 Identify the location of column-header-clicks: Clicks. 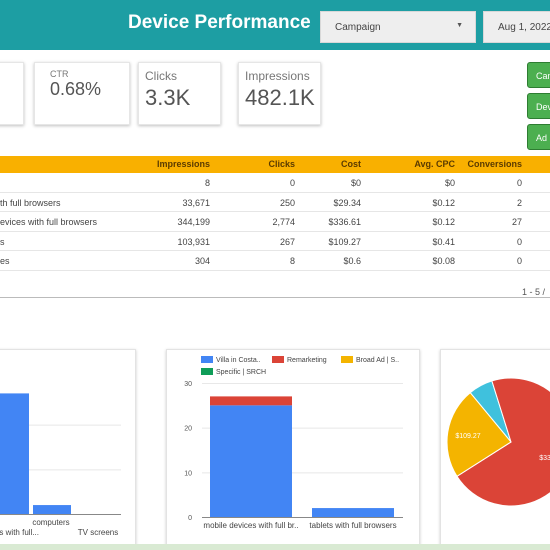
(281, 164).